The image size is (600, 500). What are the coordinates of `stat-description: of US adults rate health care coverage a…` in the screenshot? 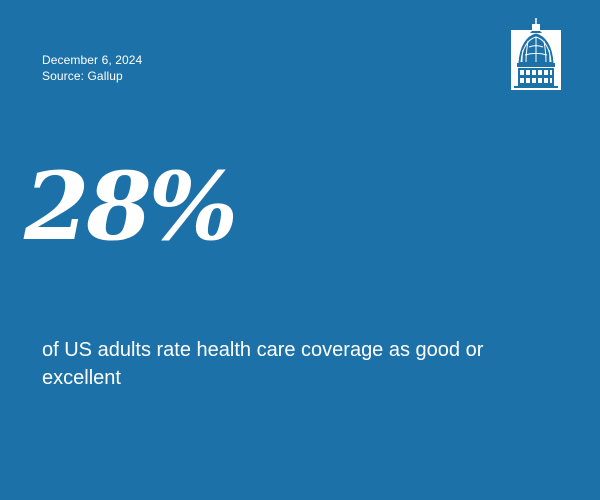 It's located at (263, 364).